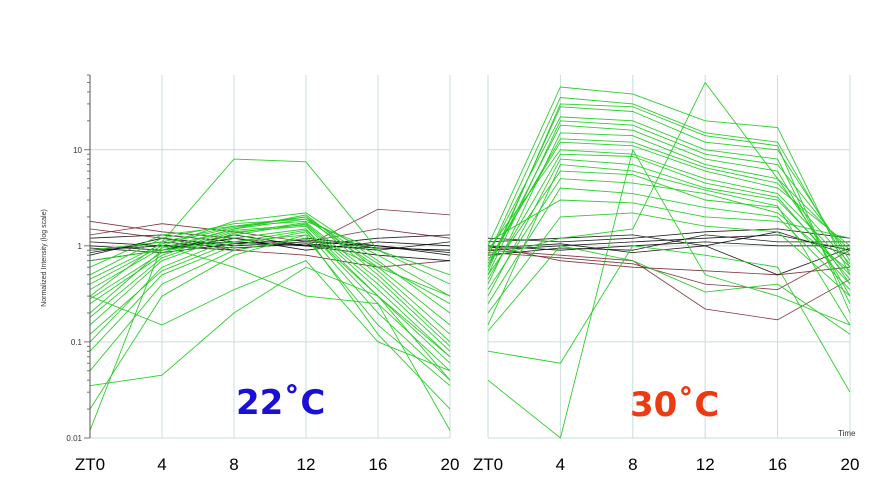 This screenshot has width=896, height=502. Describe the element at coordinates (280, 403) in the screenshot. I see `condition-label-22c: 22˚C` at that location.